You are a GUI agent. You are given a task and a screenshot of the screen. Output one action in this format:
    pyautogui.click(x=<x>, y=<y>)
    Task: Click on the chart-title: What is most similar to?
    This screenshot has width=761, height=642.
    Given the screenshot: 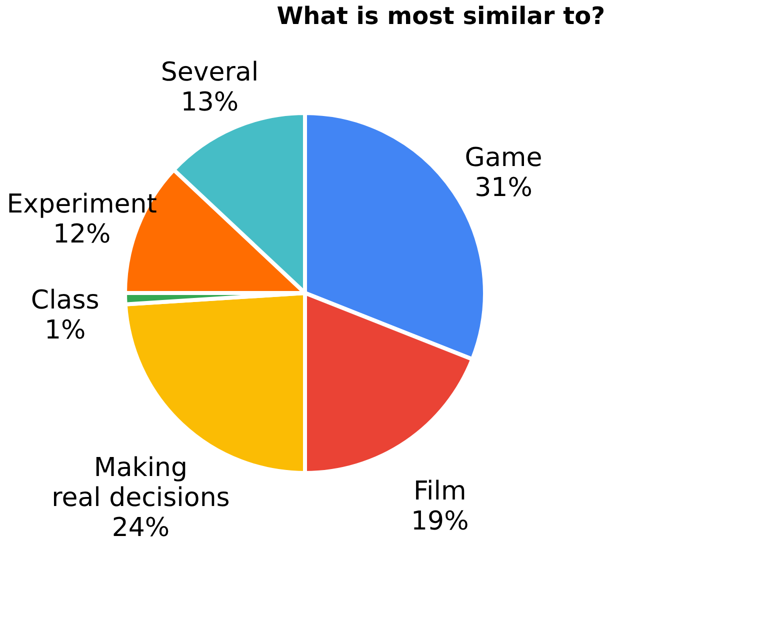 What is the action you would take?
    pyautogui.click(x=440, y=16)
    